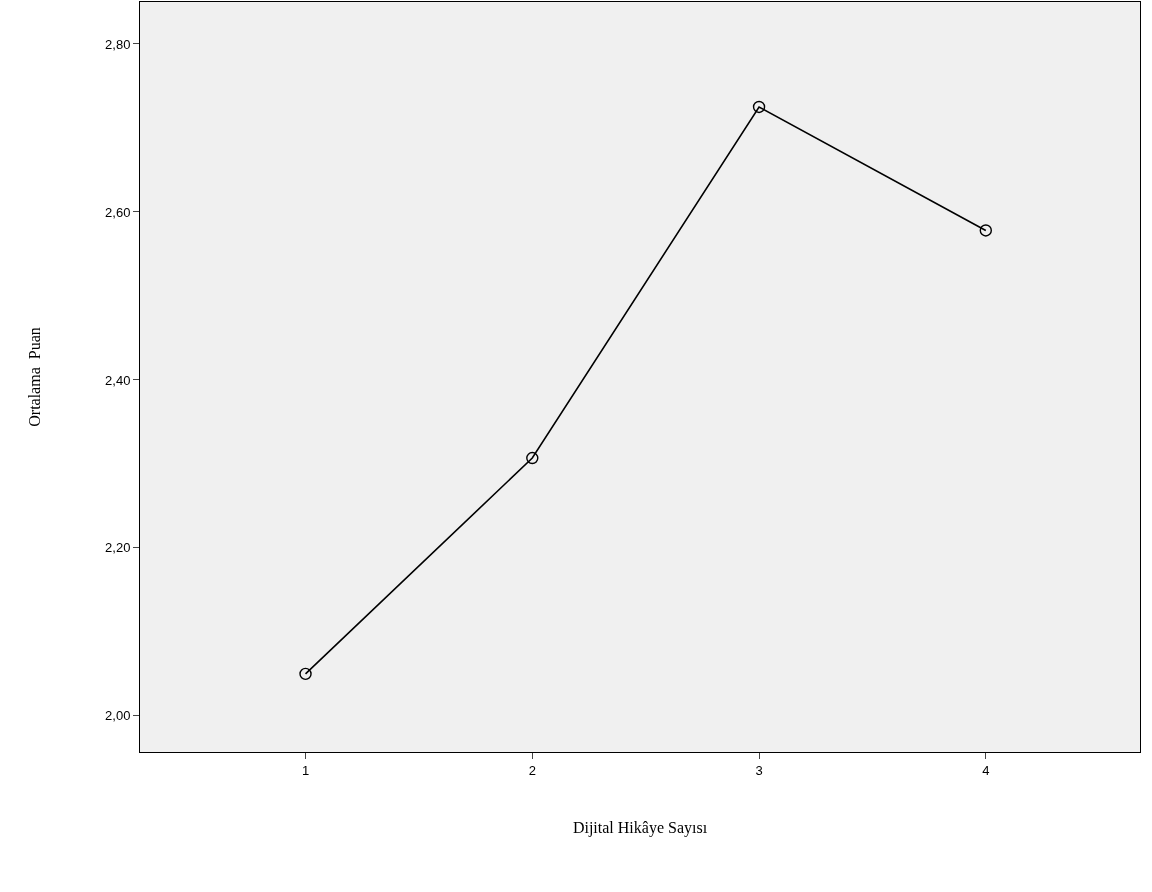 Image resolution: width=1152 pixels, height=892 pixels. Describe the element at coordinates (118, 380) in the screenshot. I see `y-tick-label: 2,40` at that location.